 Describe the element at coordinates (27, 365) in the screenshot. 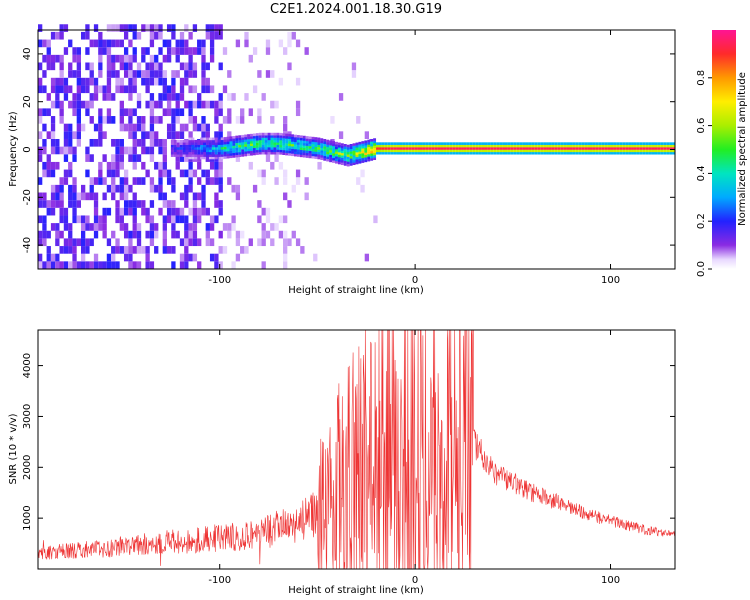

I see `snr-y-tick-label: 4000` at that location.